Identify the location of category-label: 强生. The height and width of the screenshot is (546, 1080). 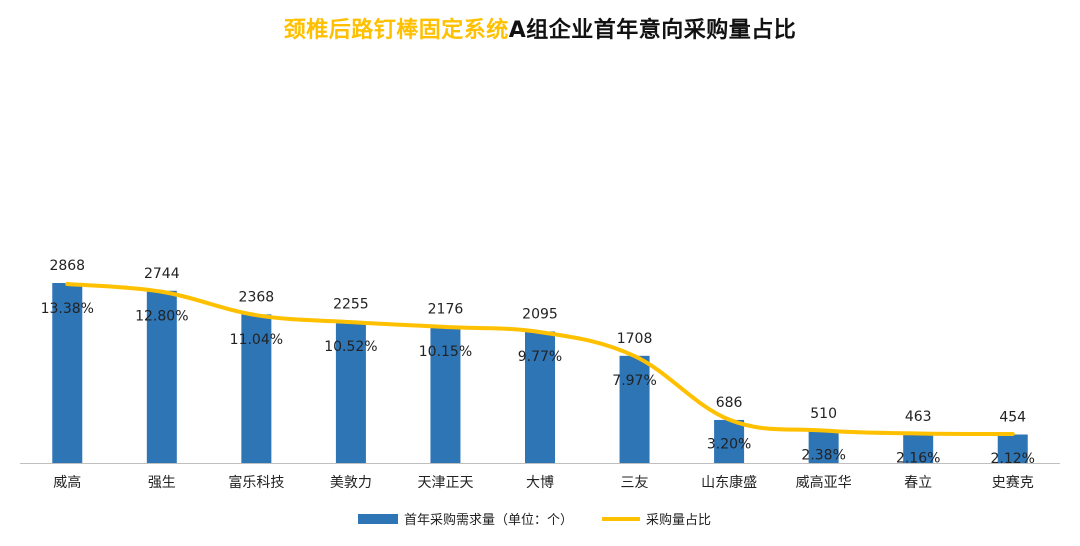
(162, 483).